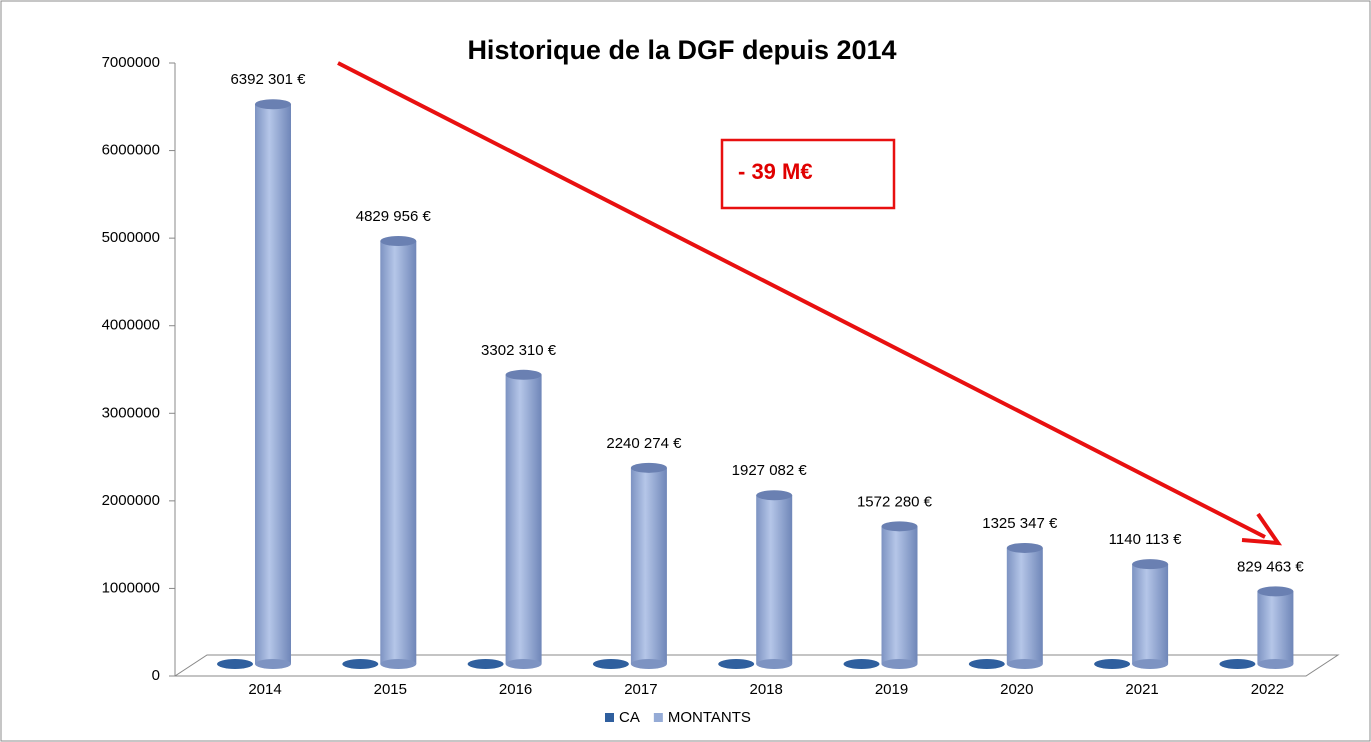 This screenshot has width=1371, height=742. I want to click on y-tick-label: 1000000, so click(131, 587).